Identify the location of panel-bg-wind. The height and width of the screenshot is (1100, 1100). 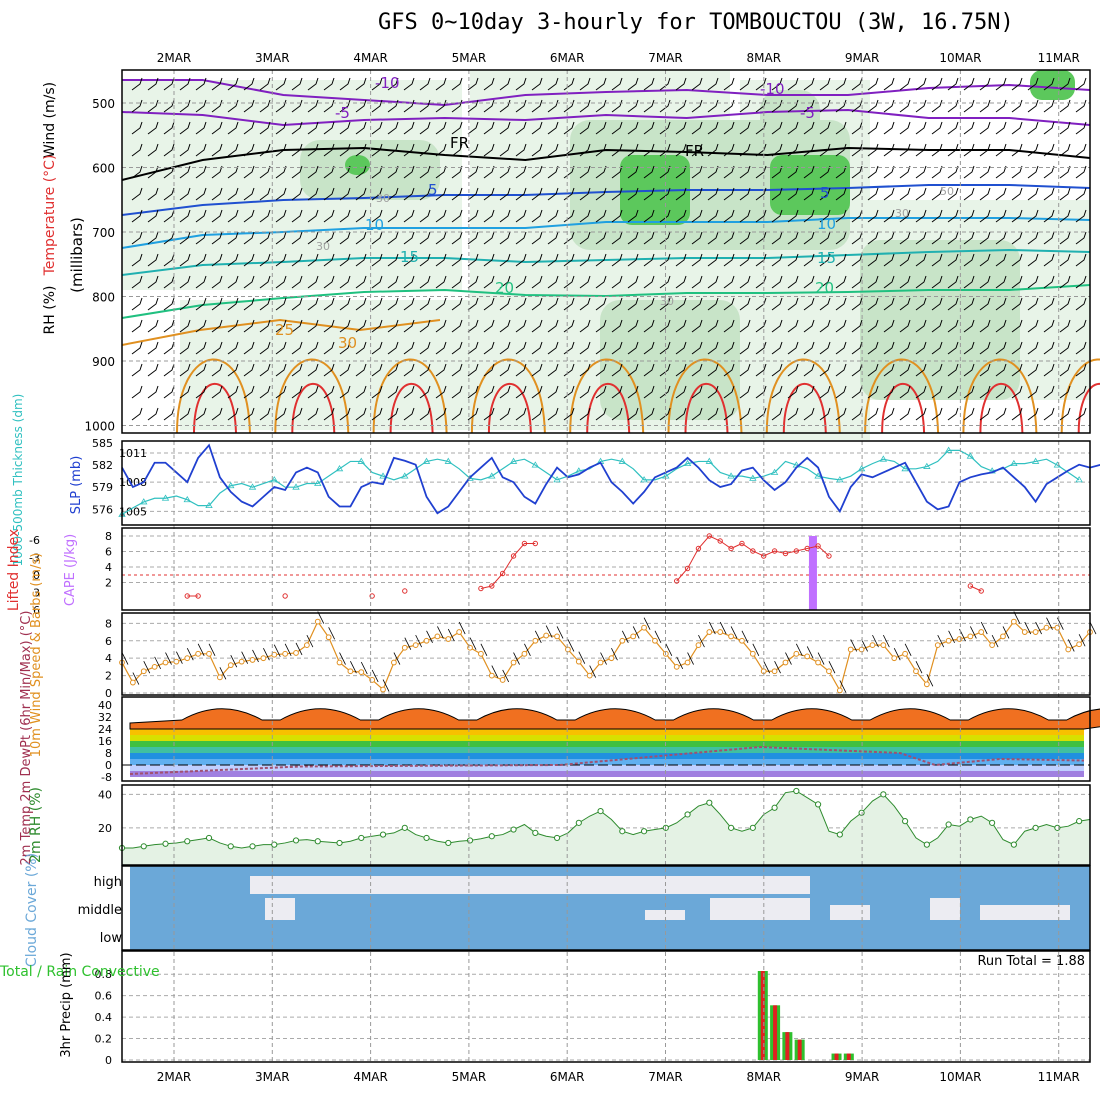
(606, 654).